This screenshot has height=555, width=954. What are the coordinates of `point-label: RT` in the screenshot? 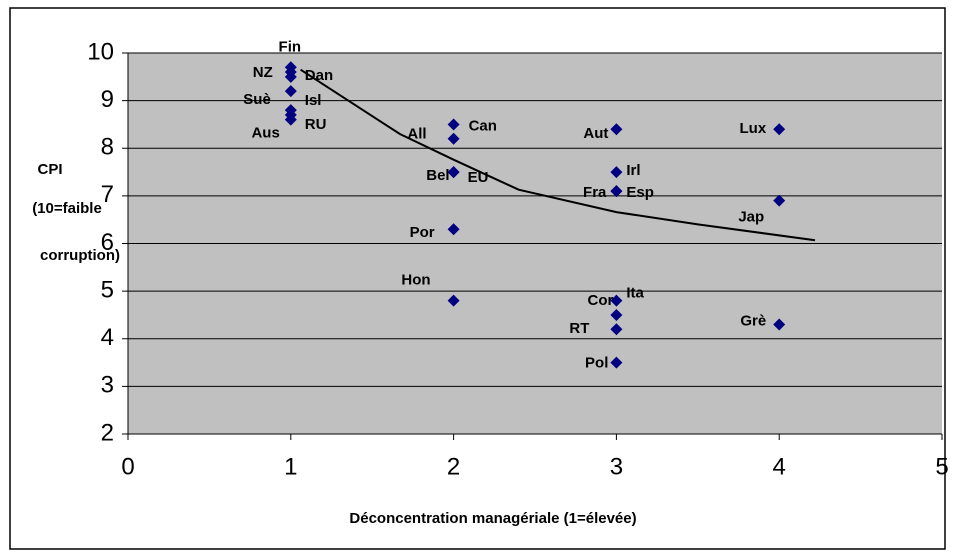 It's located at (579, 328).